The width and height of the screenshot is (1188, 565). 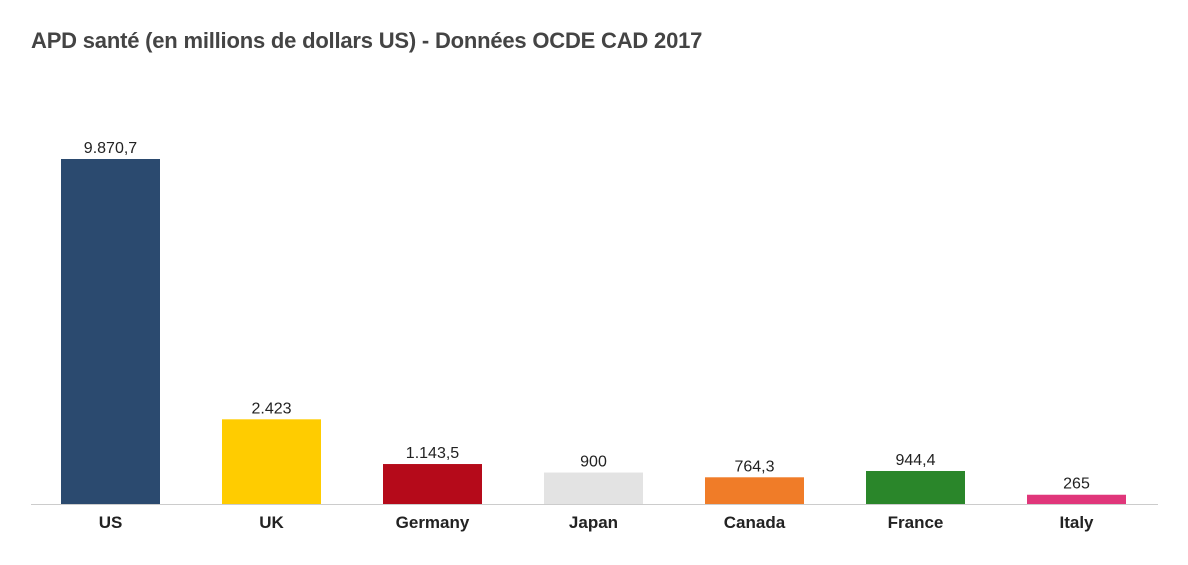 I want to click on category-label-france: France, so click(x=916, y=522).